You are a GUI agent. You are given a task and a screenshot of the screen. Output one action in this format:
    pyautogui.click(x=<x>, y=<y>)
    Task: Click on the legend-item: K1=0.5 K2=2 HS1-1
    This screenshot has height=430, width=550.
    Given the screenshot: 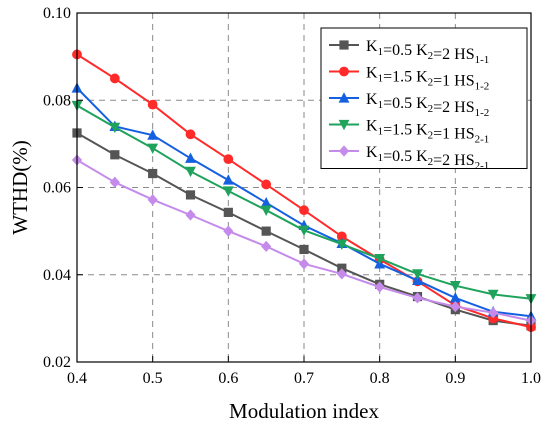 What is the action you would take?
    pyautogui.click(x=409, y=52)
    